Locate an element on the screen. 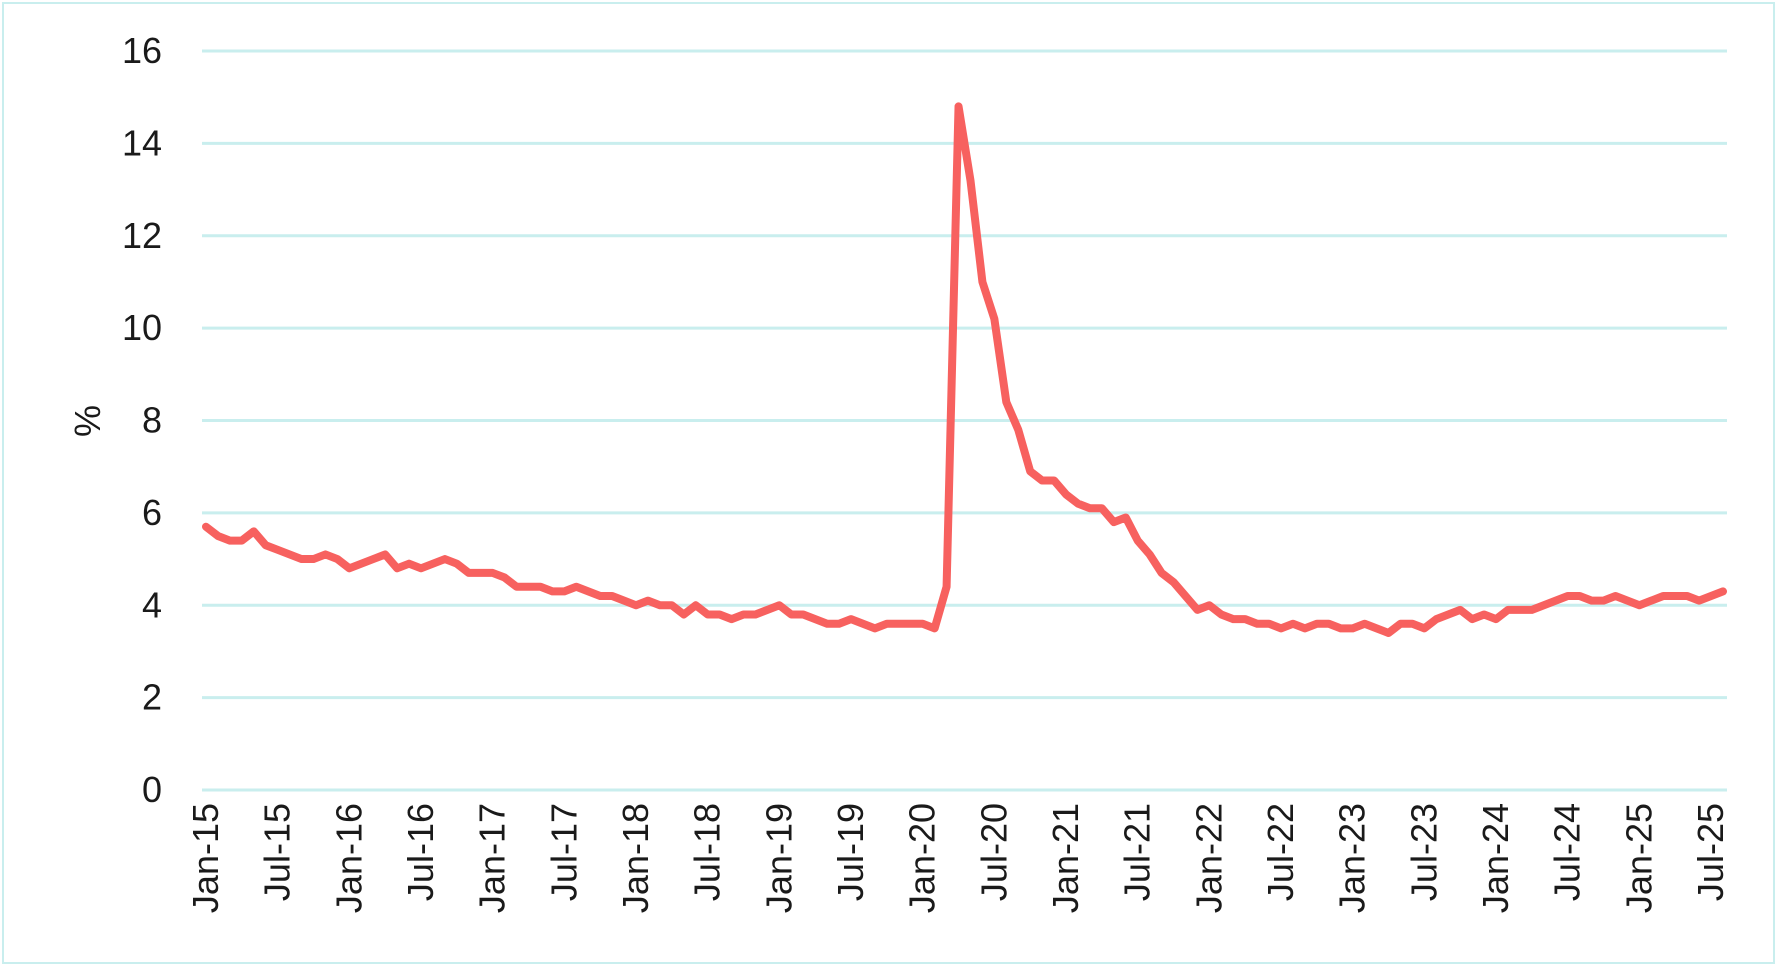  x-tick-label: Jan-25 is located at coordinates (1638, 858).